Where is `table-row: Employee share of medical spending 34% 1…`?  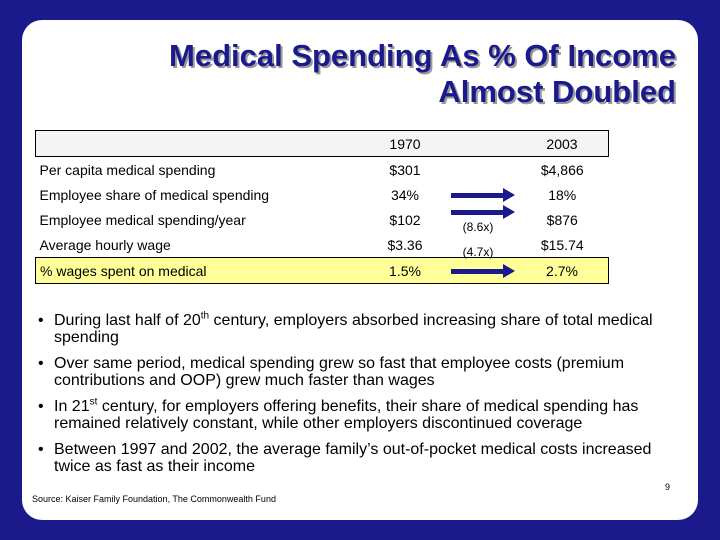
table-row: Employee share of medical spending 34% 1… is located at coordinates (322, 194).